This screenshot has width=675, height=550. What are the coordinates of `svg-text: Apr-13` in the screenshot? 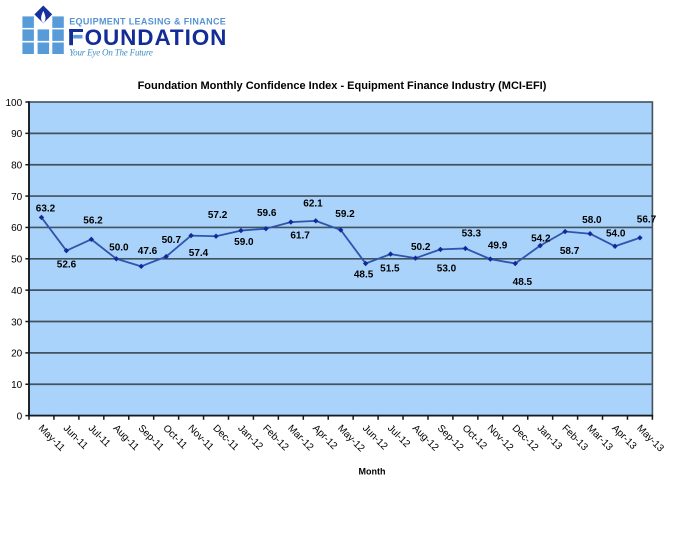 It's located at (623, 437).